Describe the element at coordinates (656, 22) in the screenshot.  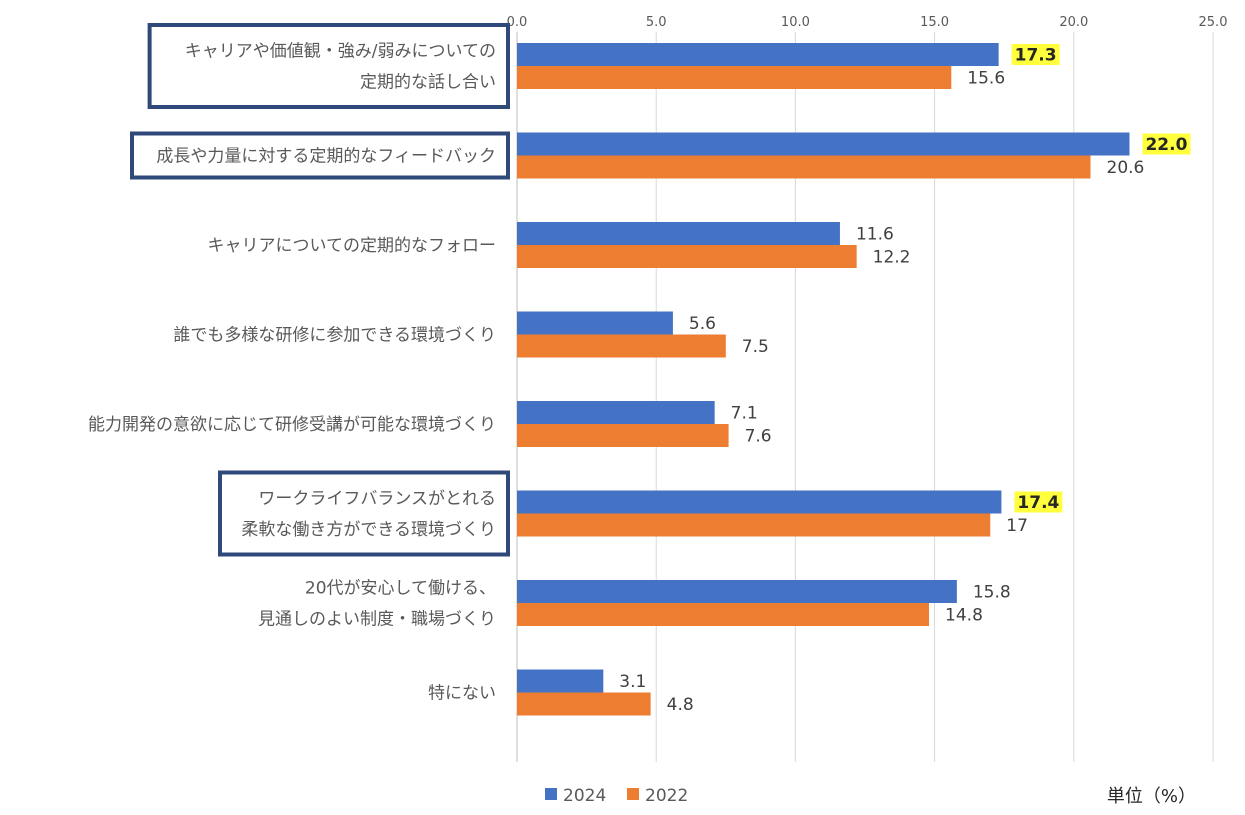
I see `x-tick-label: 5.0` at that location.